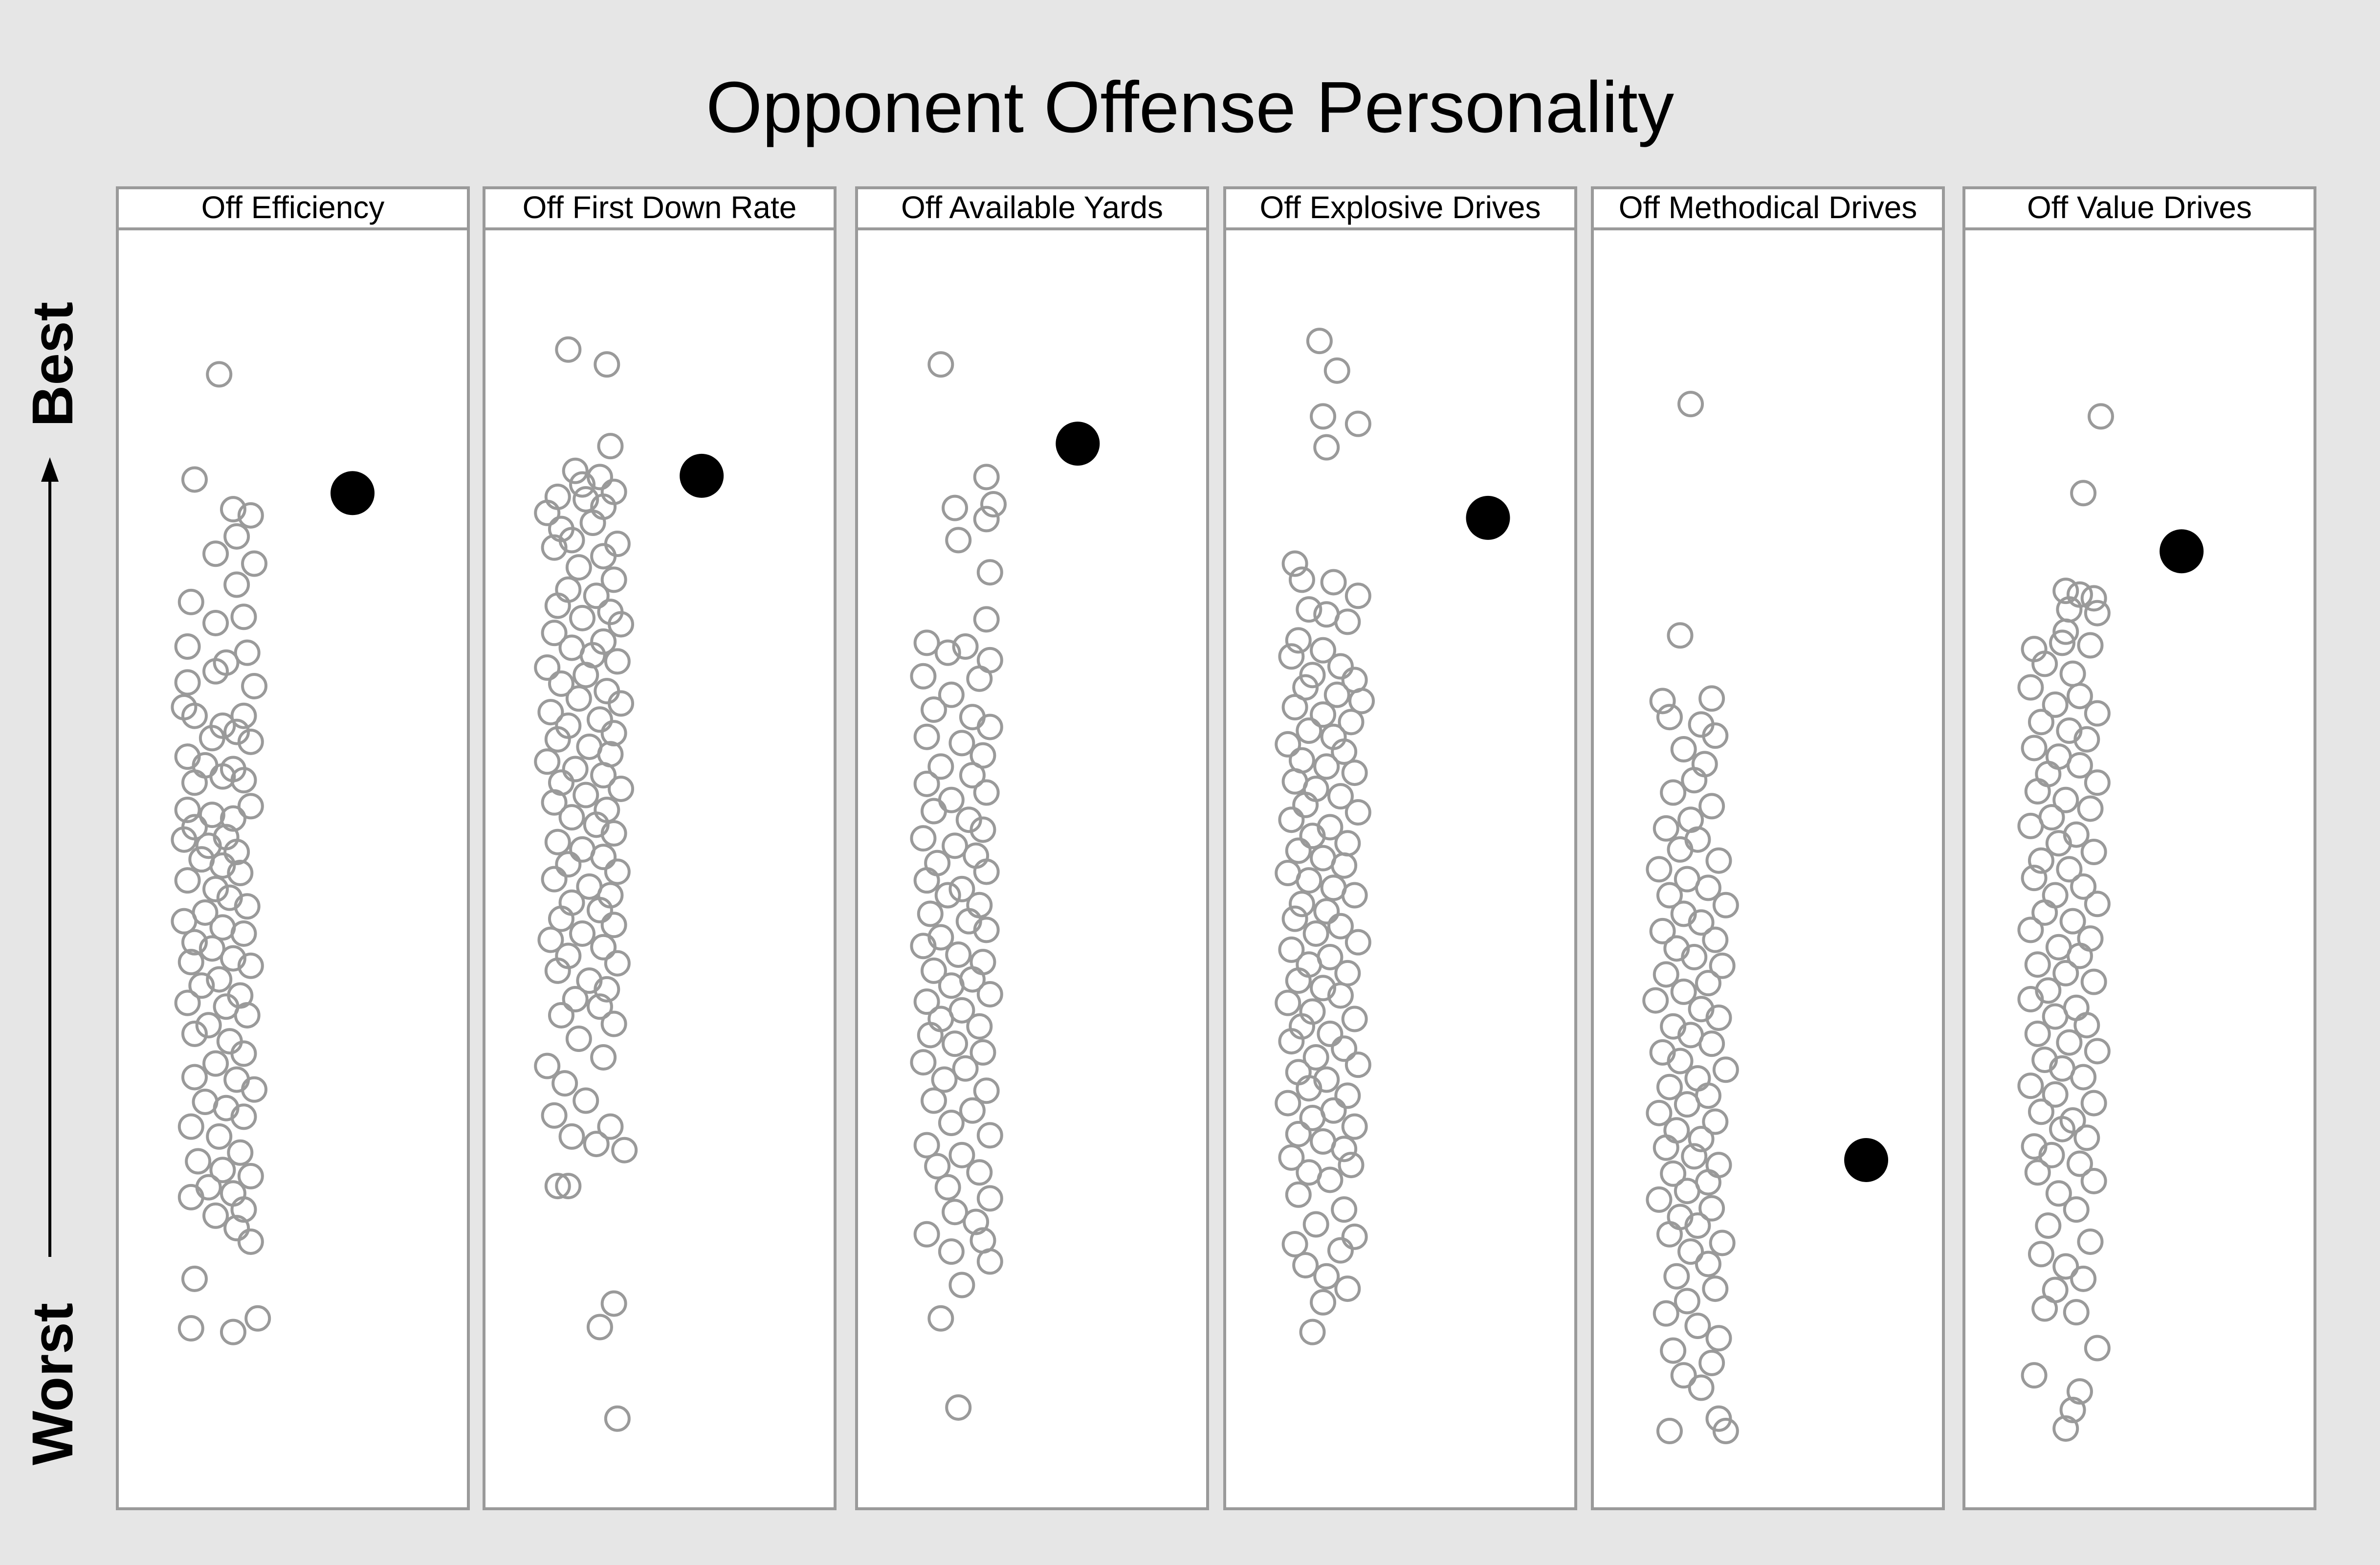  What do you see at coordinates (53, 1384) in the screenshot?
I see `y-axis-label-worst: Worst` at bounding box center [53, 1384].